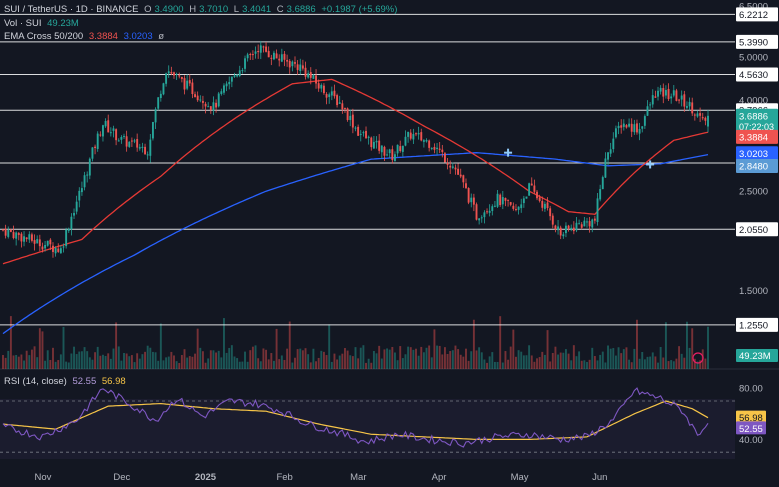 The width and height of the screenshot is (779, 487). Describe the element at coordinates (85, 36) in the screenshot. I see `ema-header: EMA Cross 50/200 3.3884 3.0203 ø` at that location.